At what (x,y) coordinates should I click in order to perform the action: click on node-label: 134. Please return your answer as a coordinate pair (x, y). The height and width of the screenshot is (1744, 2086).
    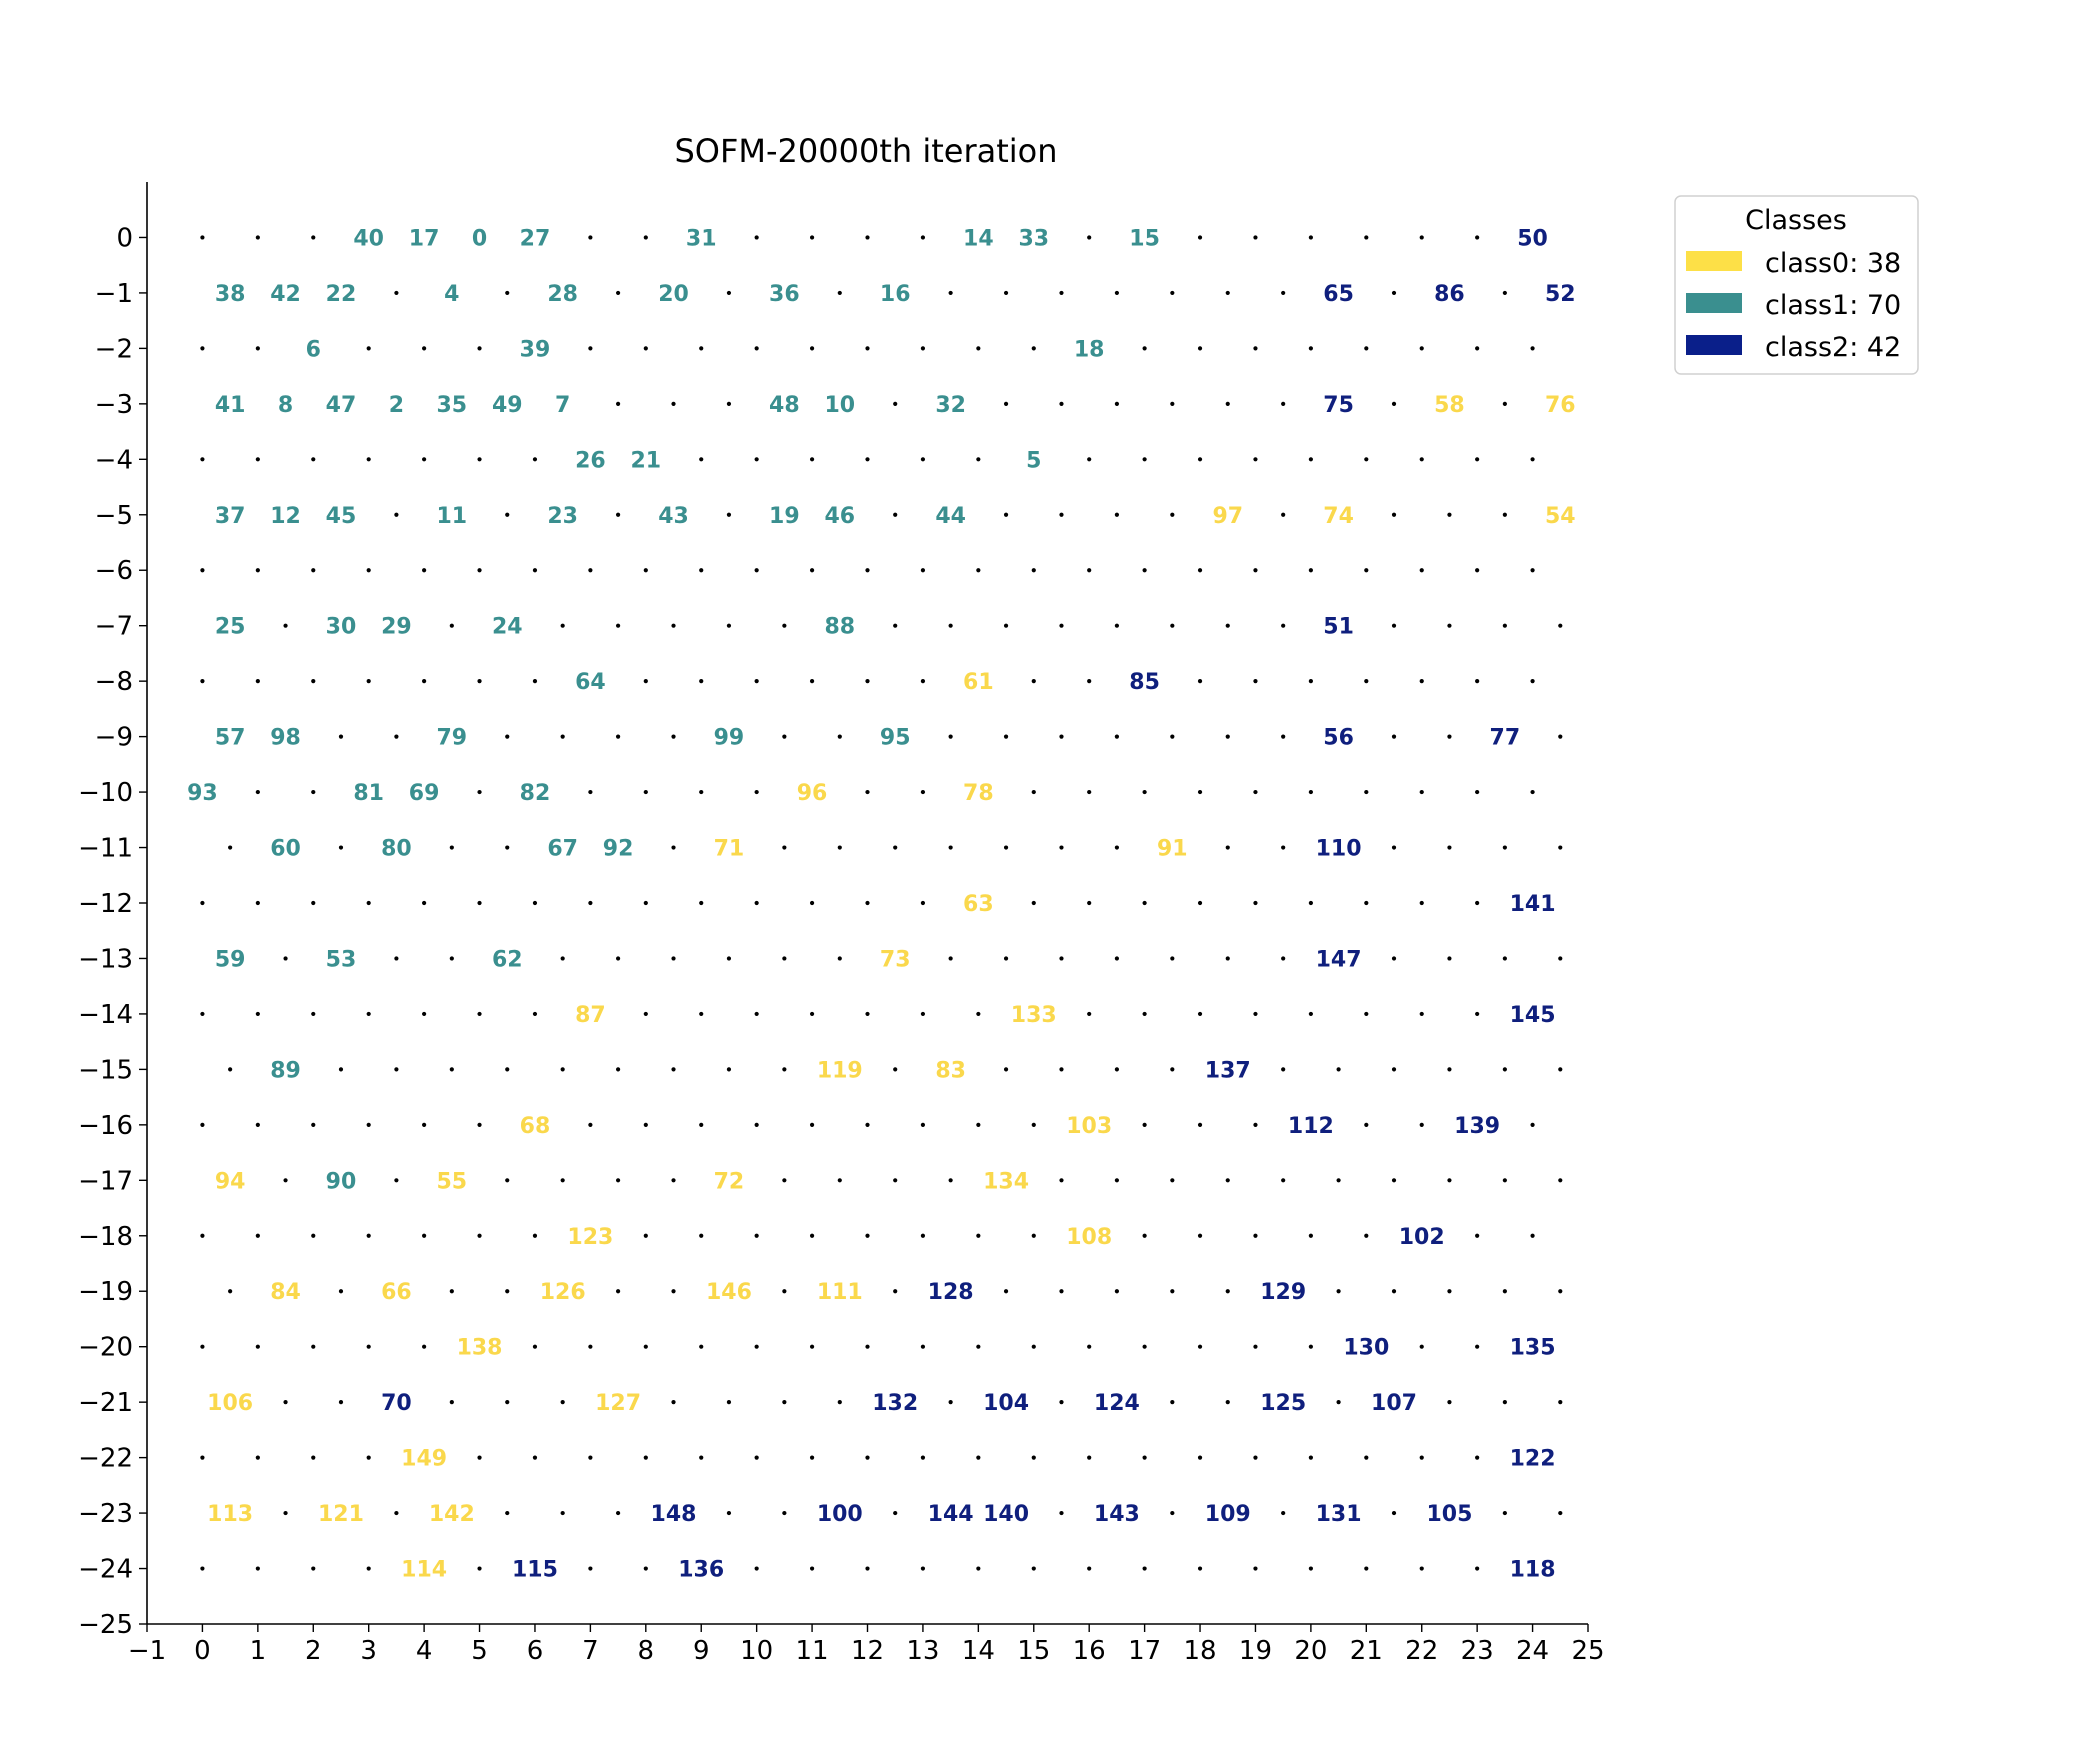
    Looking at the image, I should click on (1006, 1181).